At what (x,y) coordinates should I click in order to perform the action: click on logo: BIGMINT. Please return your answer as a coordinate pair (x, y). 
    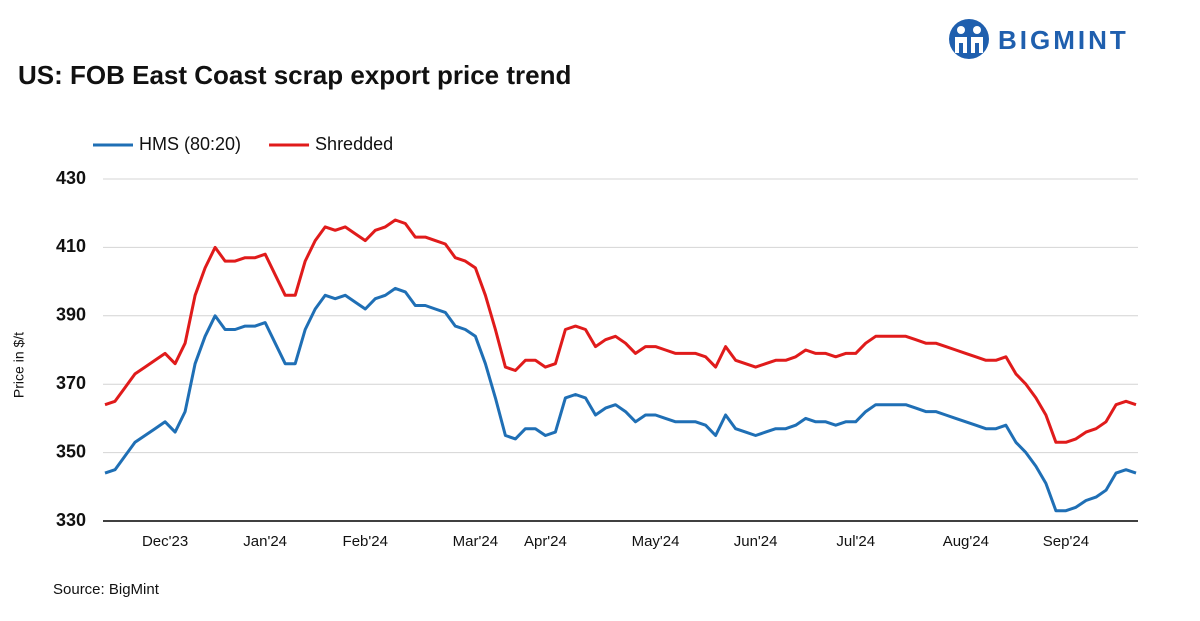
    Looking at the image, I should click on (1039, 39).